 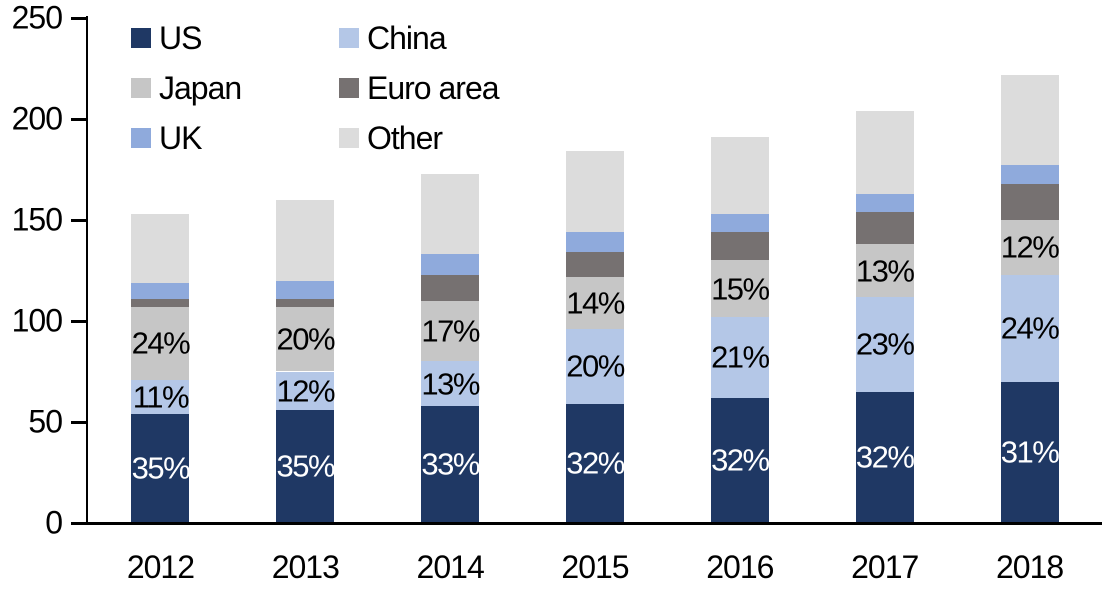 I want to click on legend-swatch-japan, so click(x=141, y=88).